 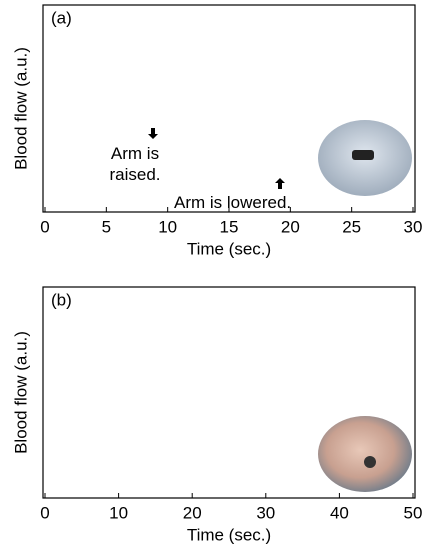 I want to click on panel-label: (a), so click(x=61, y=17).